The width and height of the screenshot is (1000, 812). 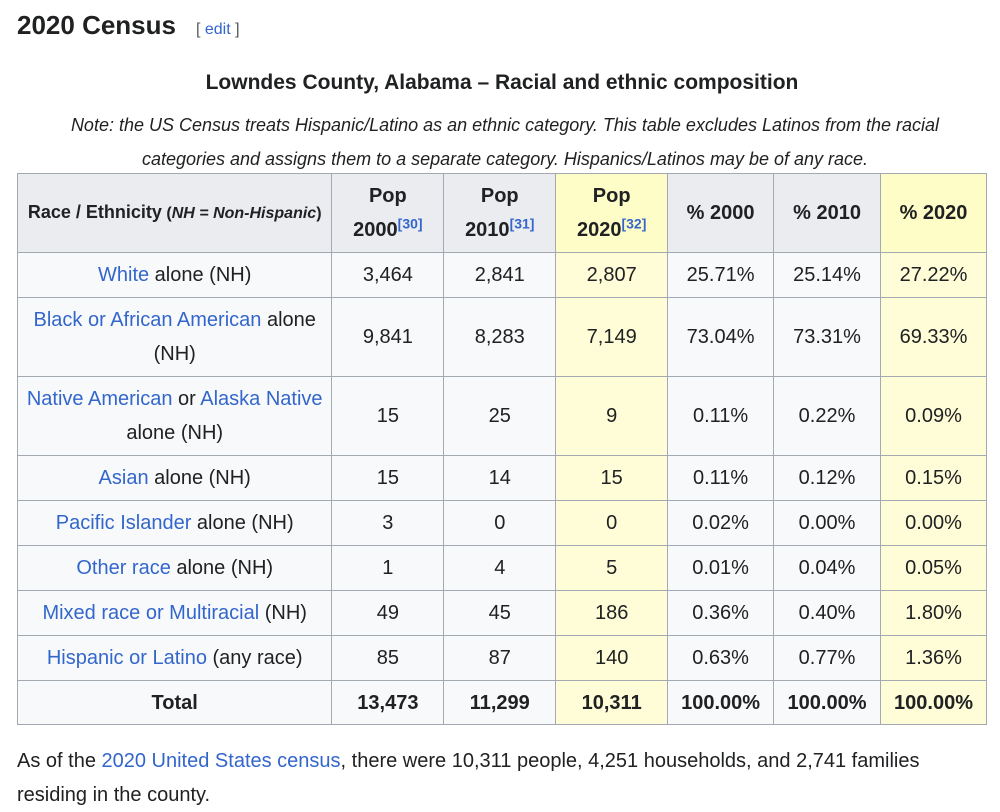 What do you see at coordinates (721, 613) in the screenshot?
I see `pct-2000-cell: 0.36%` at bounding box center [721, 613].